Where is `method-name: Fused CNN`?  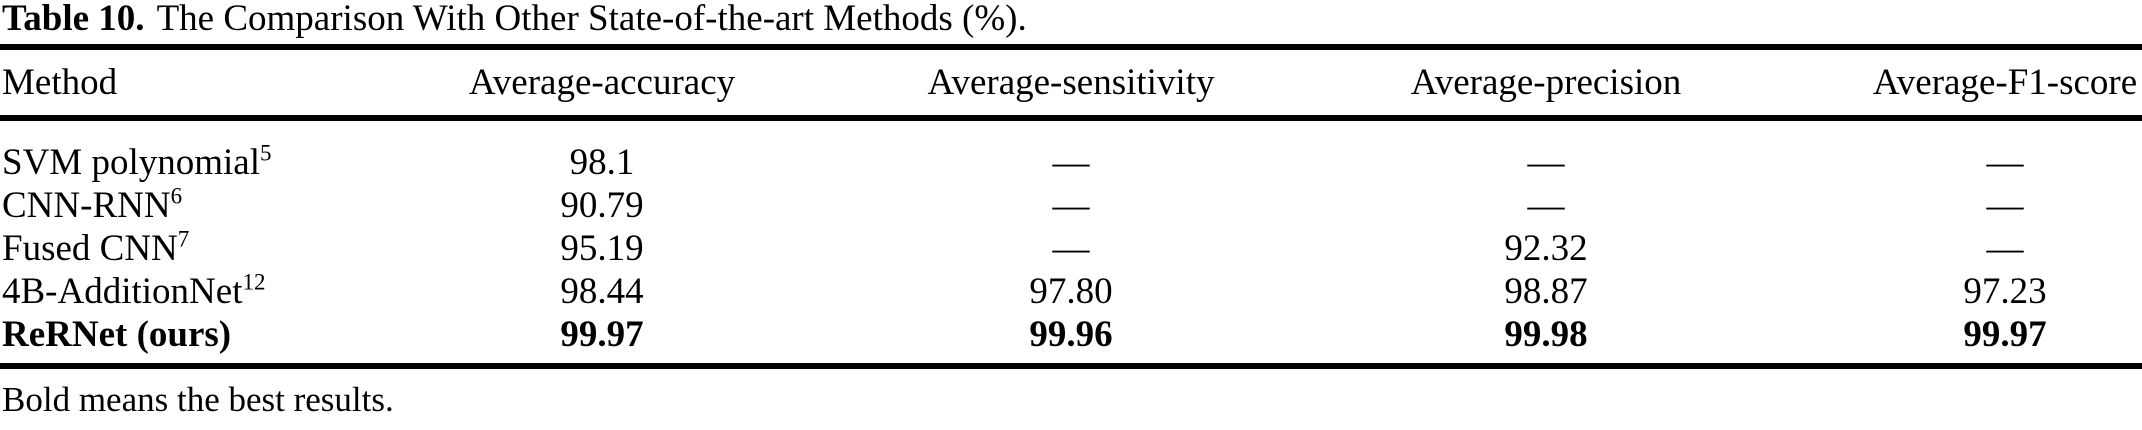
method-name: Fused CNN is located at coordinates (90, 248).